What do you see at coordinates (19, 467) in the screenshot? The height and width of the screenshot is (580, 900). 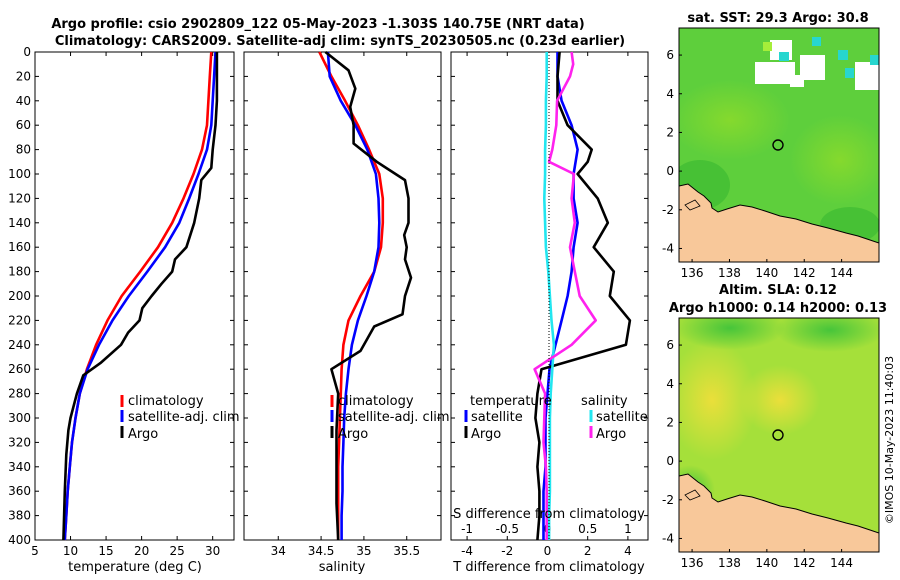 I see `y-tick-label: 340` at bounding box center [19, 467].